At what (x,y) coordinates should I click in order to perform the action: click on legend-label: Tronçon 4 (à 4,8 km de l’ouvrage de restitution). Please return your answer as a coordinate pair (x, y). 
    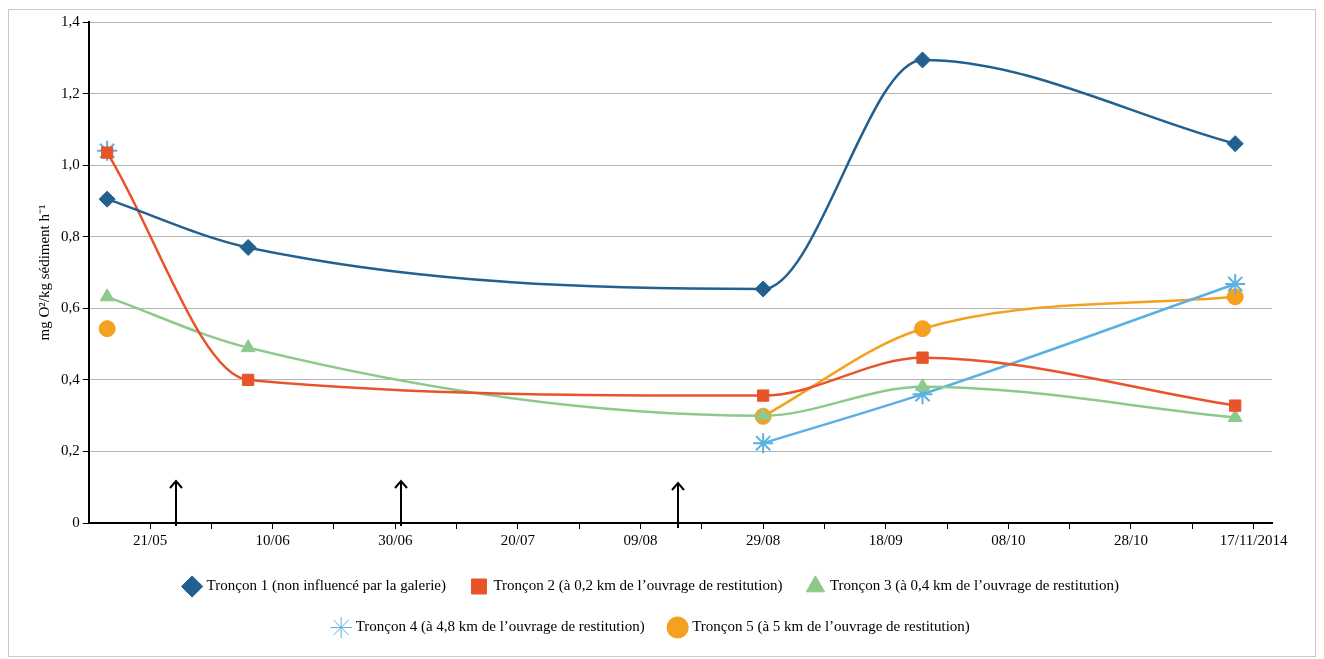
    Looking at the image, I should click on (500, 627).